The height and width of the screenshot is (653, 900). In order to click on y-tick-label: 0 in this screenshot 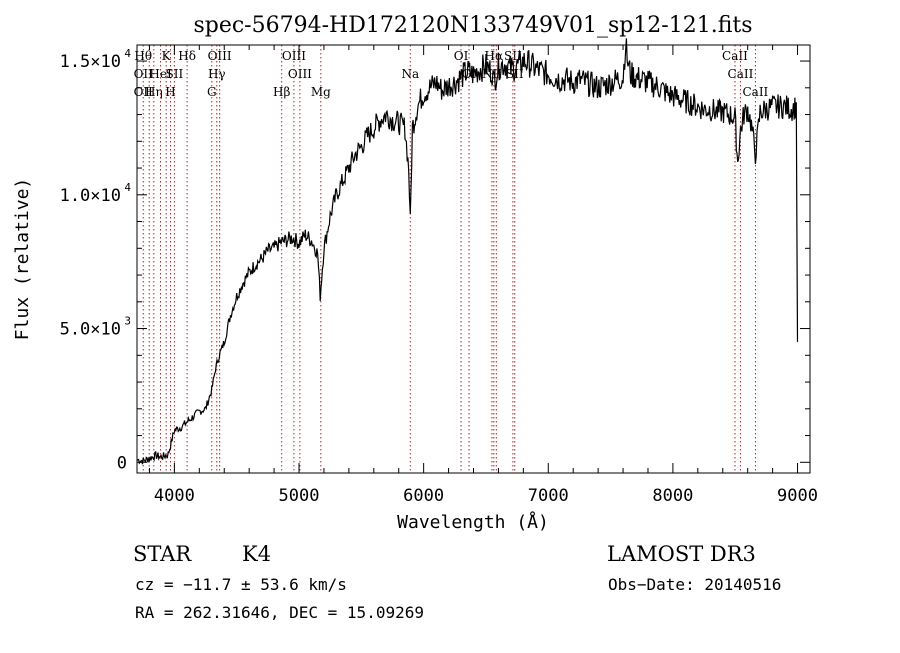, I will do `click(122, 463)`.